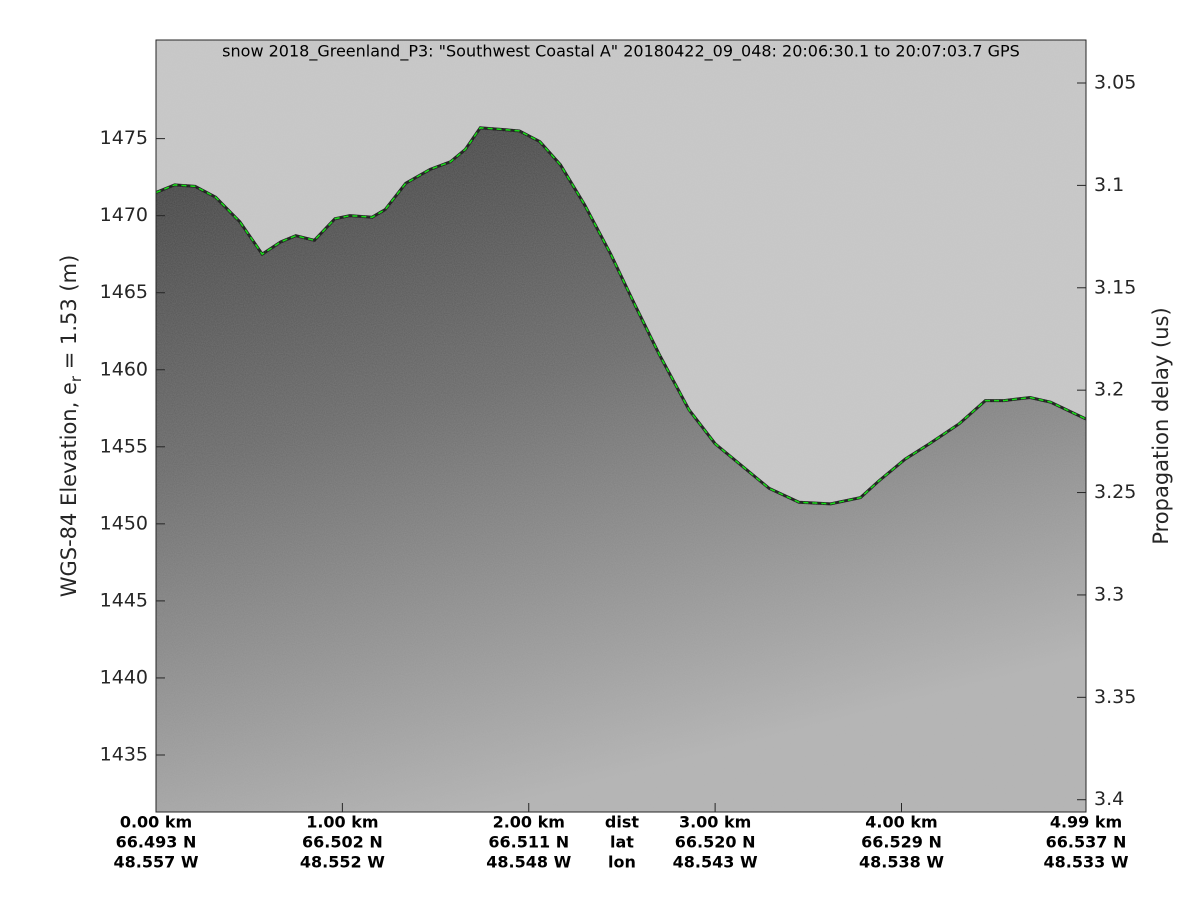  Describe the element at coordinates (124, 138) in the screenshot. I see `y-tick-label: 1475` at that location.